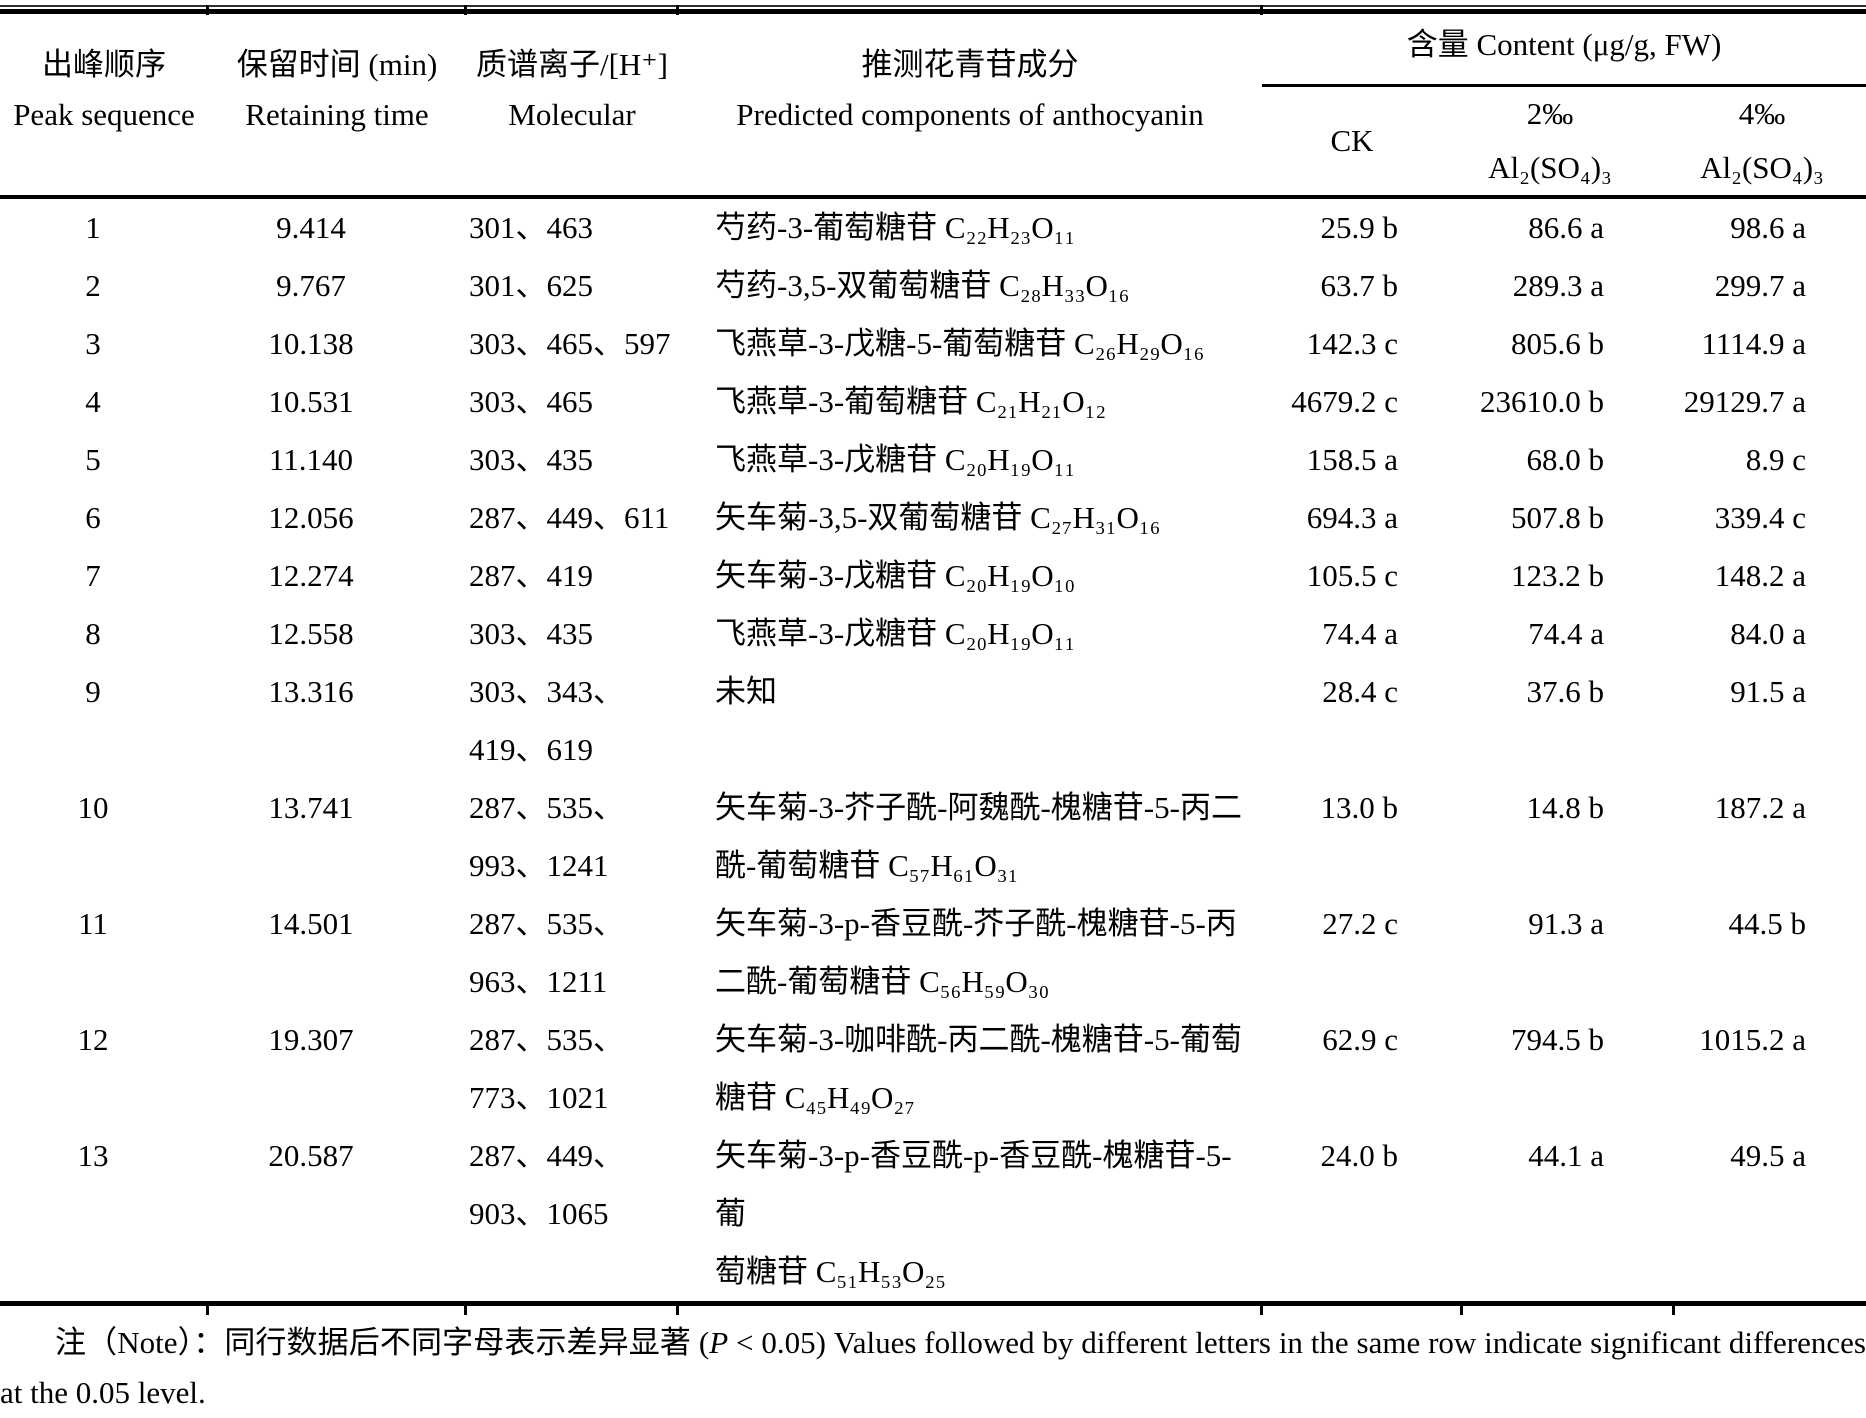 This screenshot has height=1418, width=1866. I want to click on footnote-p-symbol: P, so click(719, 1342).